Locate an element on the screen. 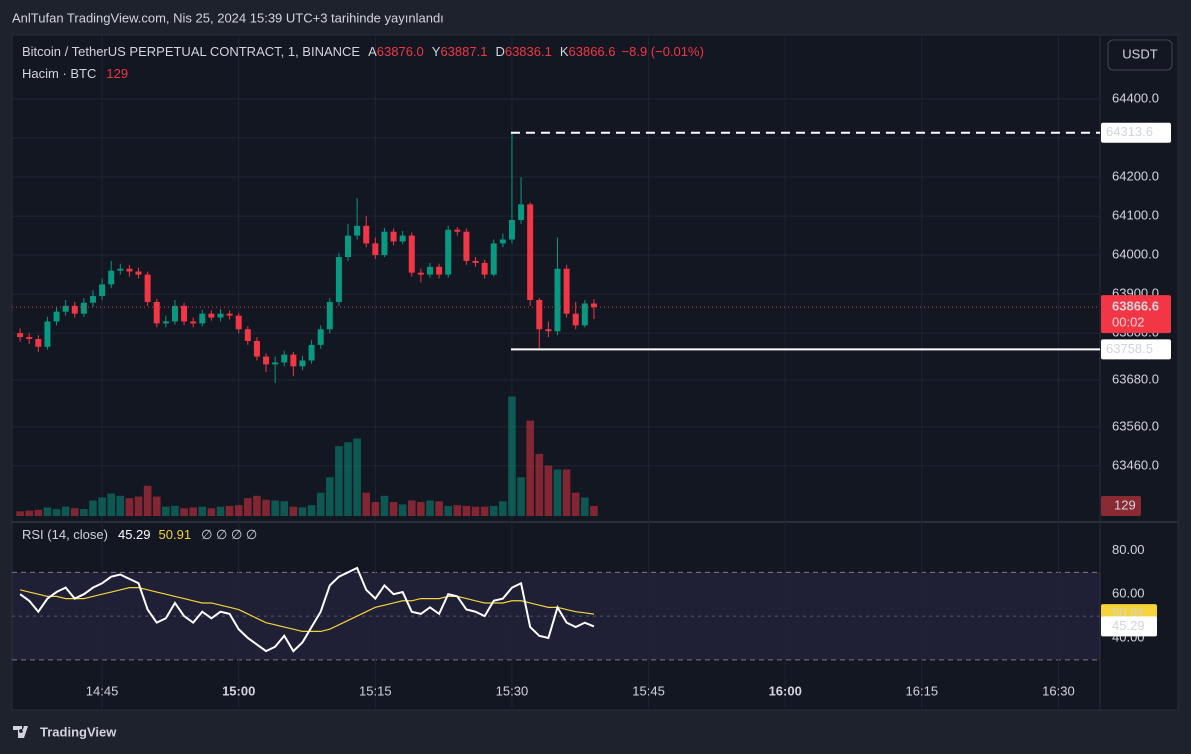 Image resolution: width=1191 pixels, height=754 pixels. y-tick-label: 64200.0 is located at coordinates (1135, 175).